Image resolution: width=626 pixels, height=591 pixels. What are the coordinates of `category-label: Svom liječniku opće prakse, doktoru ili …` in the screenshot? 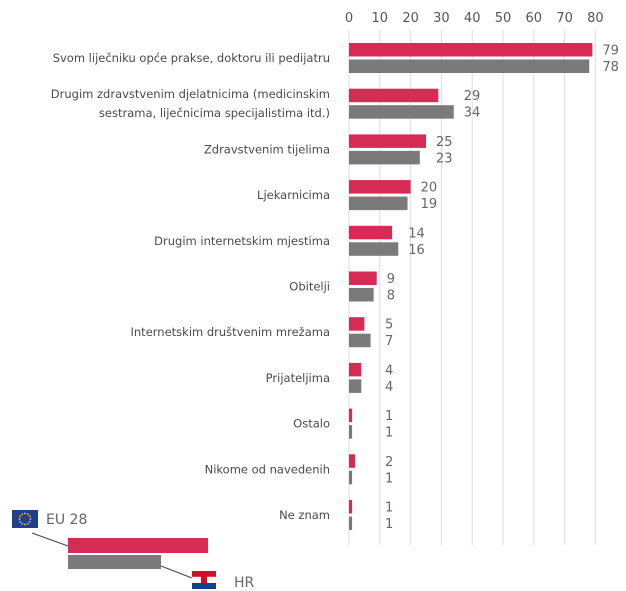 It's located at (191, 58).